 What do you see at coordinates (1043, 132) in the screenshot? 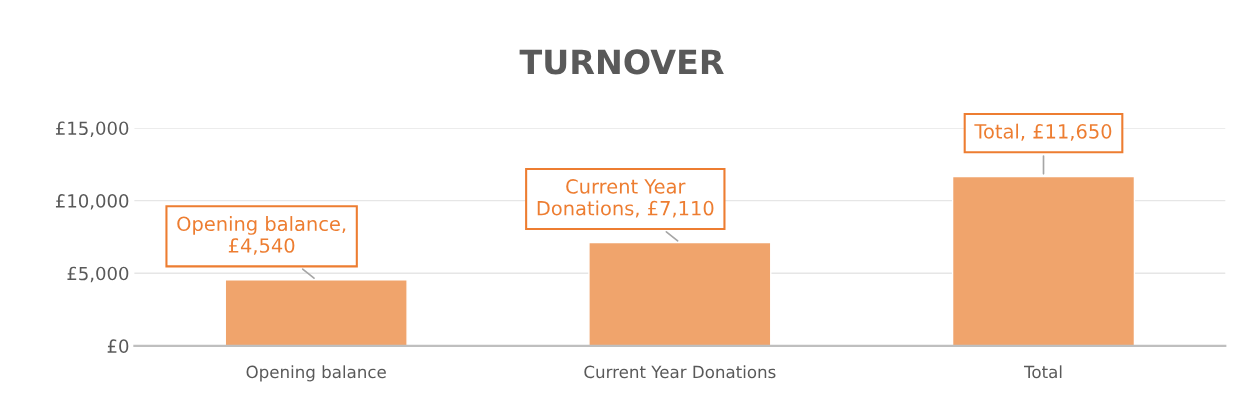
I see `data-label: Total, £11,650` at bounding box center [1043, 132].